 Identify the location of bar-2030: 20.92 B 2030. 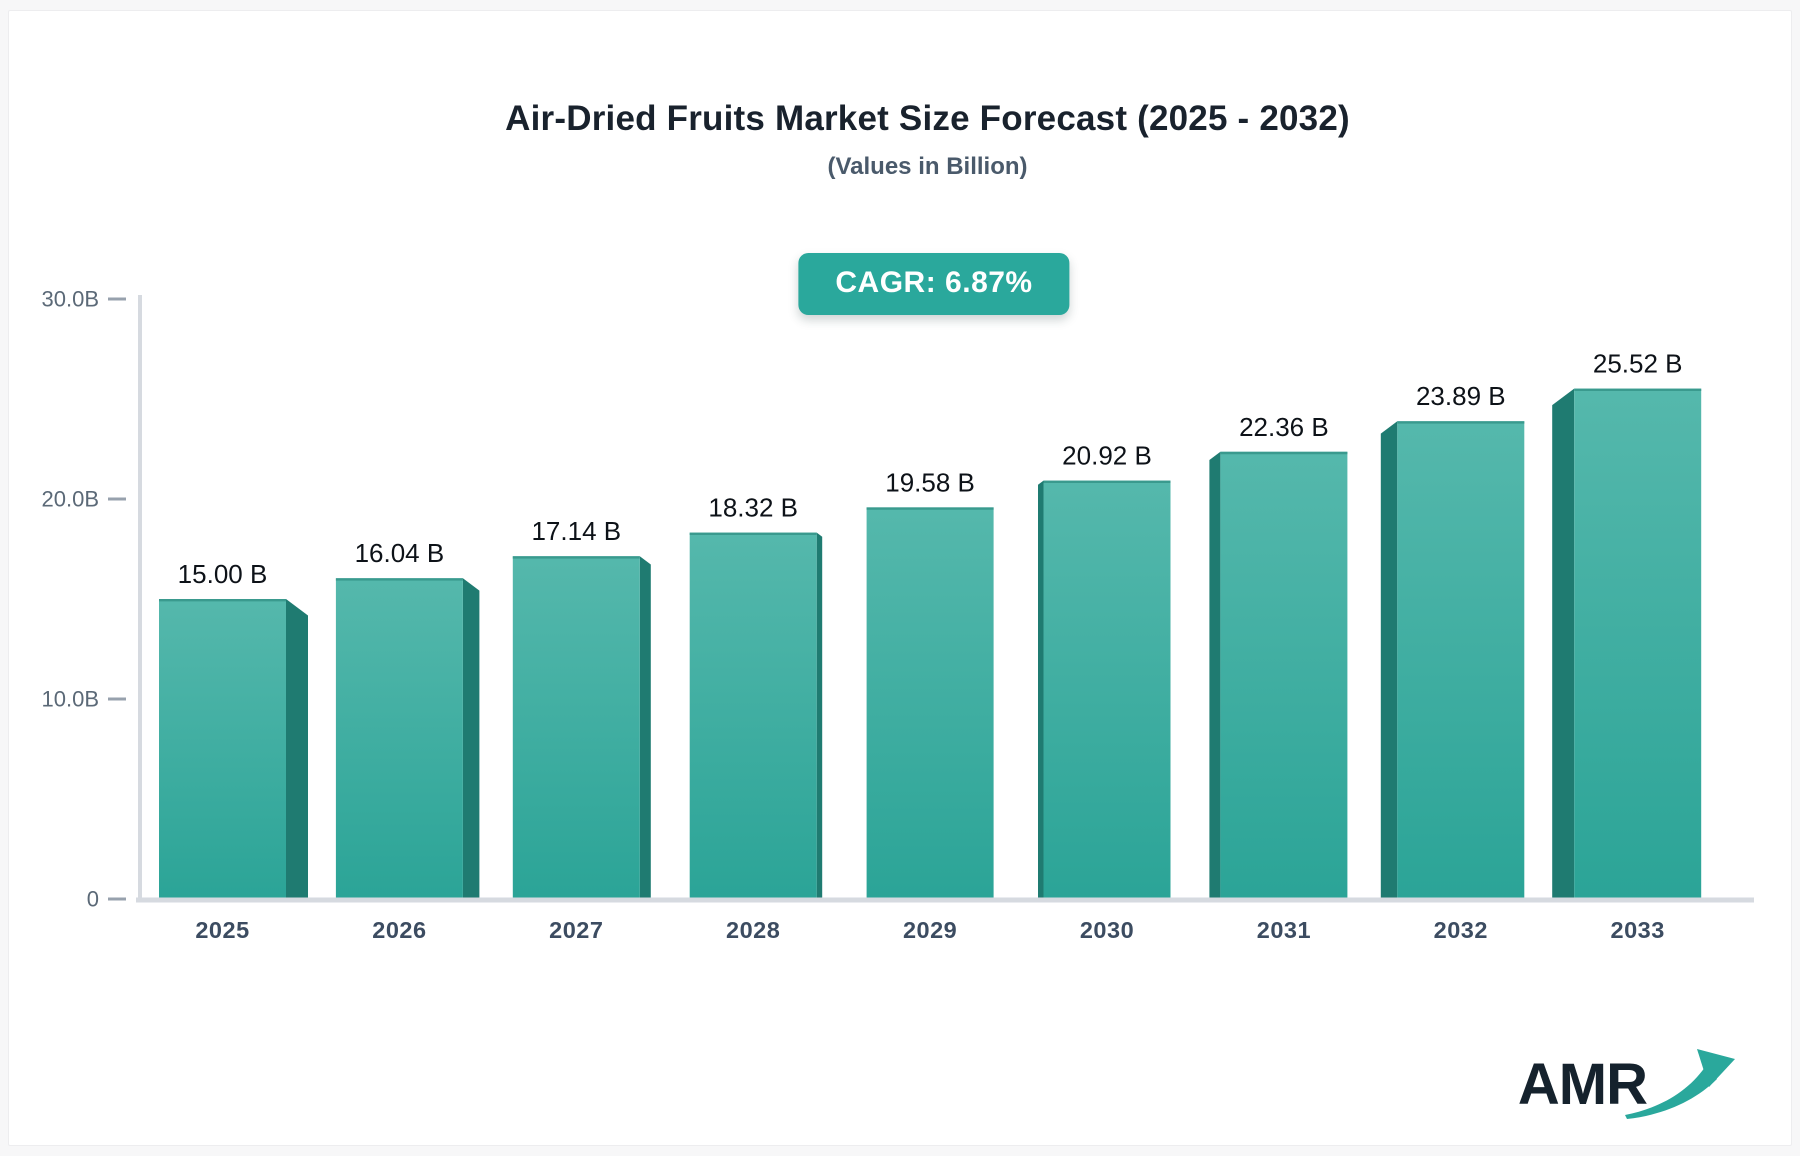
(1104, 692).